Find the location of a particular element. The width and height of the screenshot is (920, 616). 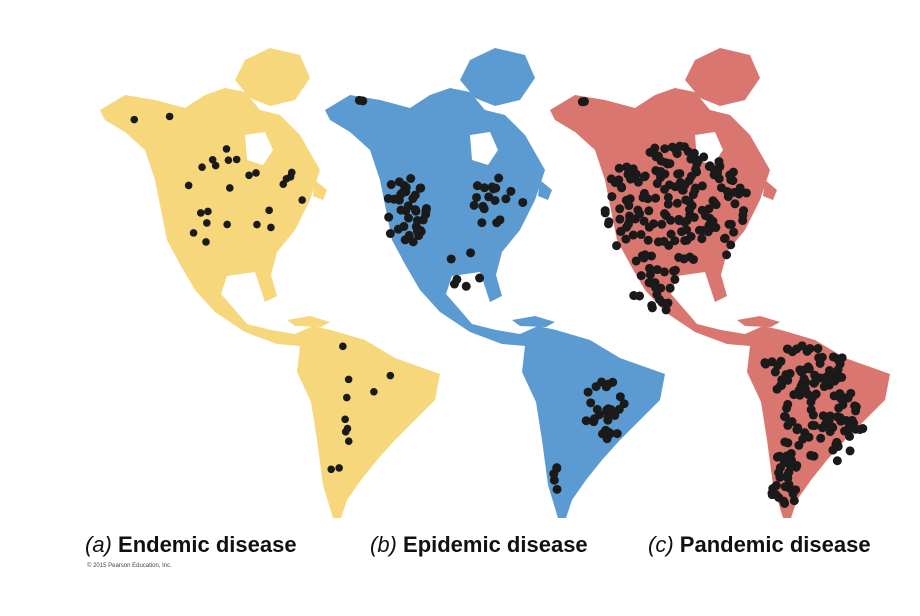

caption-label: Pandemic disease is located at coordinates (775, 544).